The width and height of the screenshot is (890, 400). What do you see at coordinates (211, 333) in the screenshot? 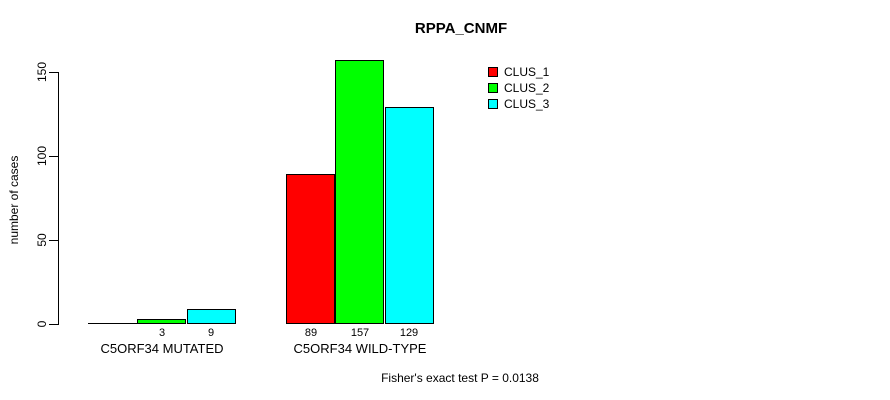
I see `bar-value-label: 9` at bounding box center [211, 333].